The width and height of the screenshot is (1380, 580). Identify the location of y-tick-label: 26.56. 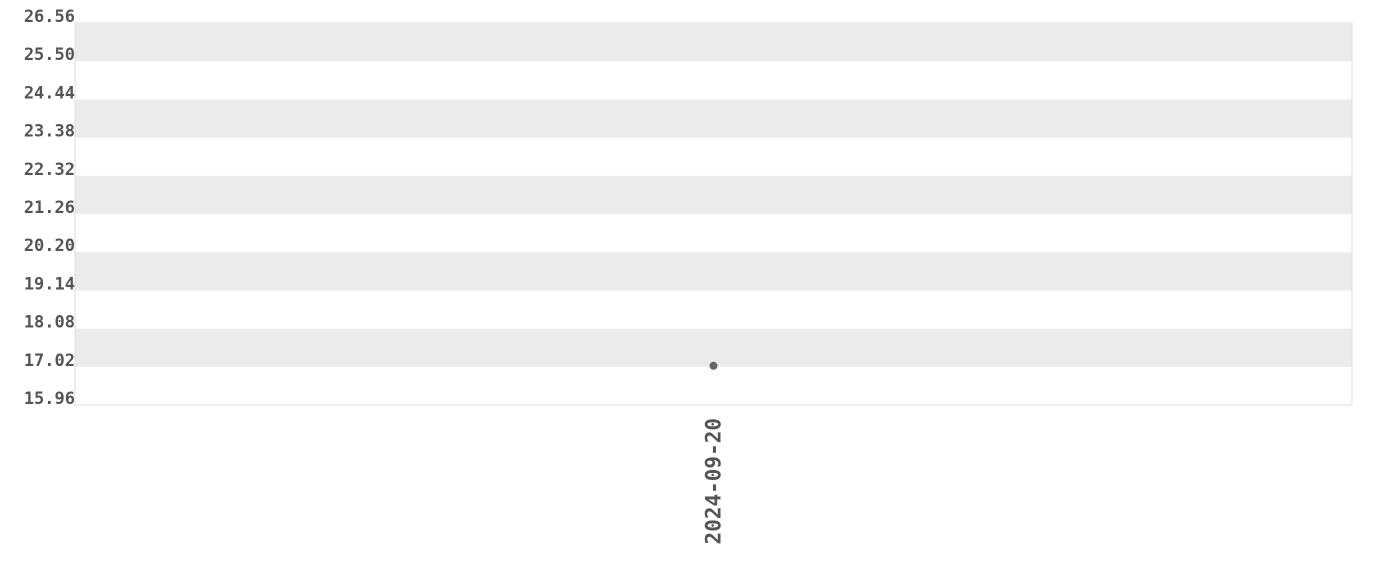
(49, 17).